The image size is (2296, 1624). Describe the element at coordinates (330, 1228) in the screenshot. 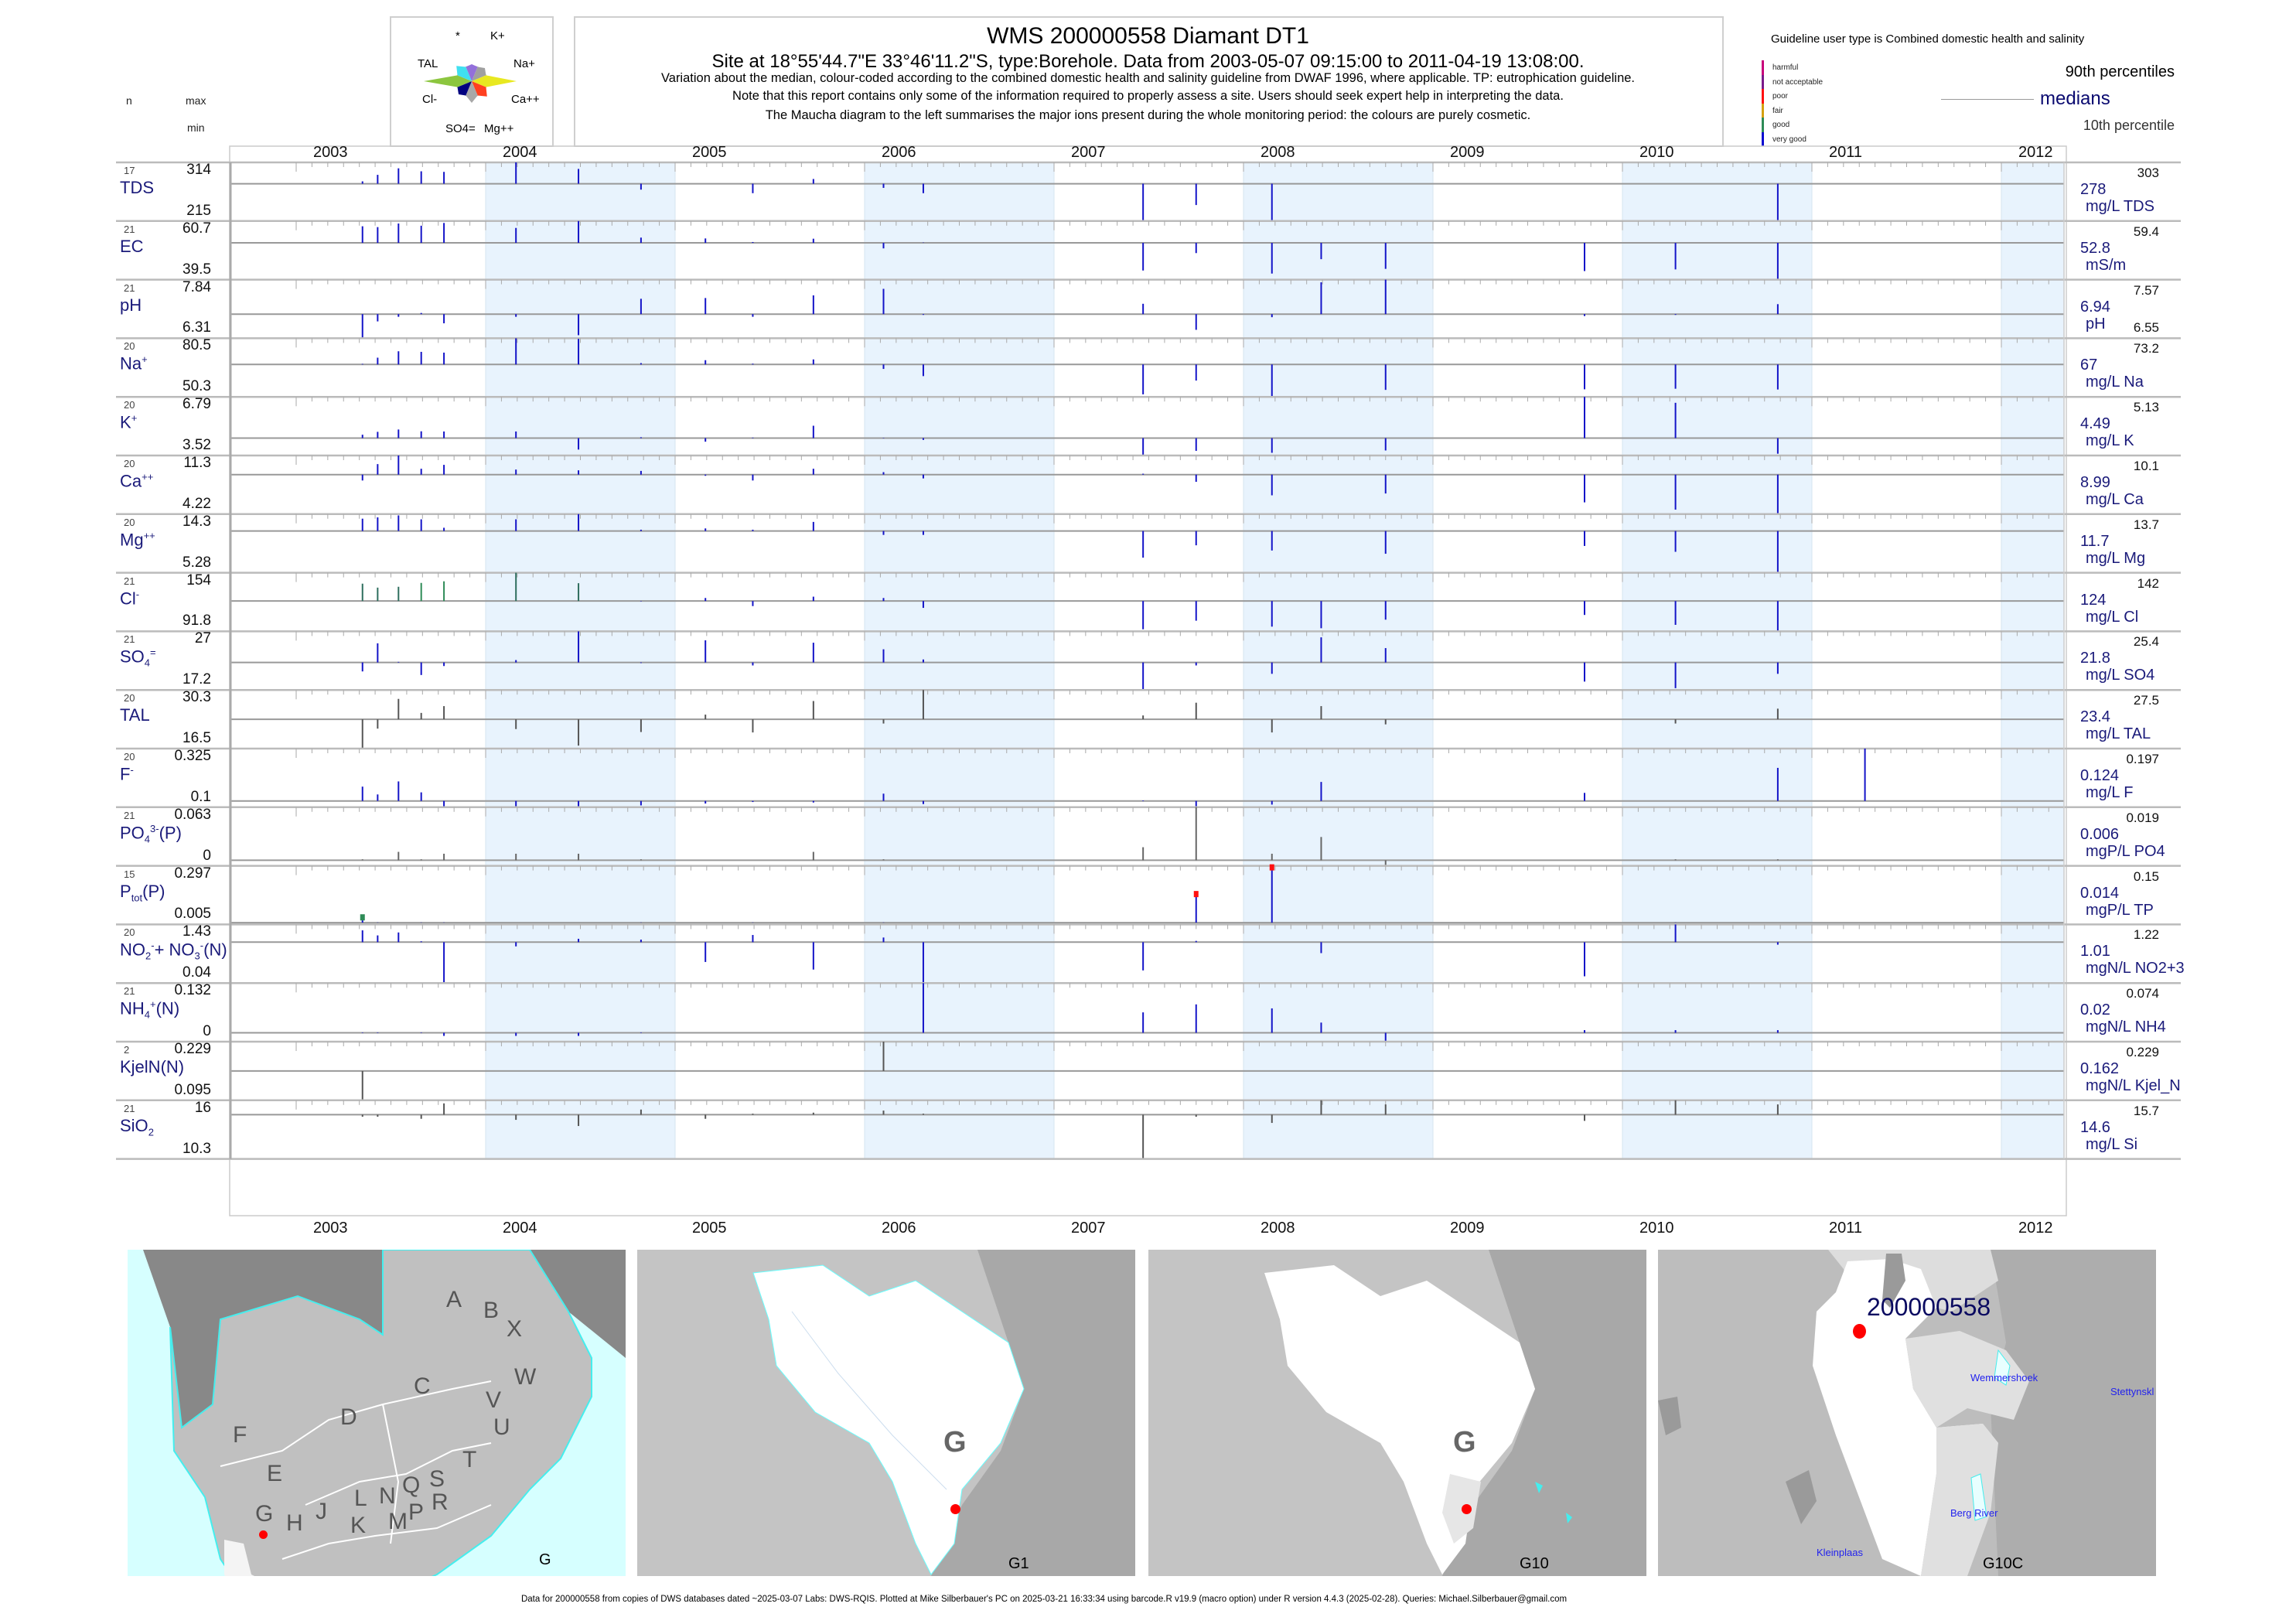

I see `x-tick-label-bottom: 2003` at that location.